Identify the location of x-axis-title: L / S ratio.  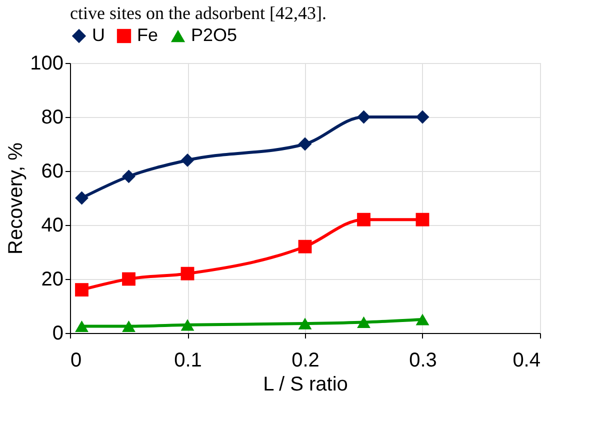
(305, 385).